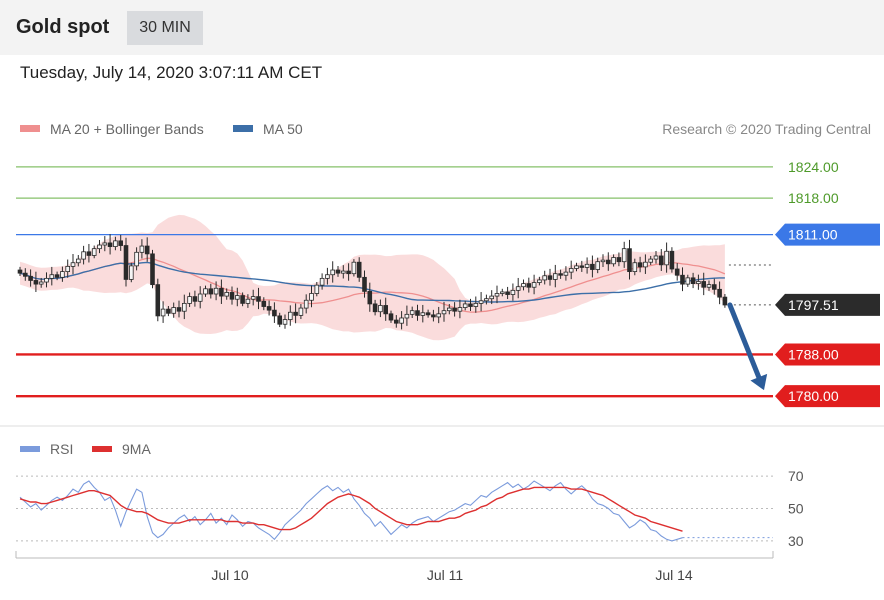  Describe the element at coordinates (796, 541) in the screenshot. I see `rsi-tick-label: 30` at that location.